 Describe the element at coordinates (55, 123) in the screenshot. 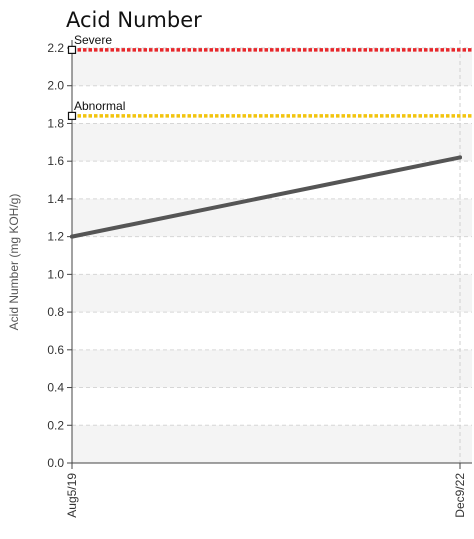

I see `y-tick-label: 1.8` at that location.